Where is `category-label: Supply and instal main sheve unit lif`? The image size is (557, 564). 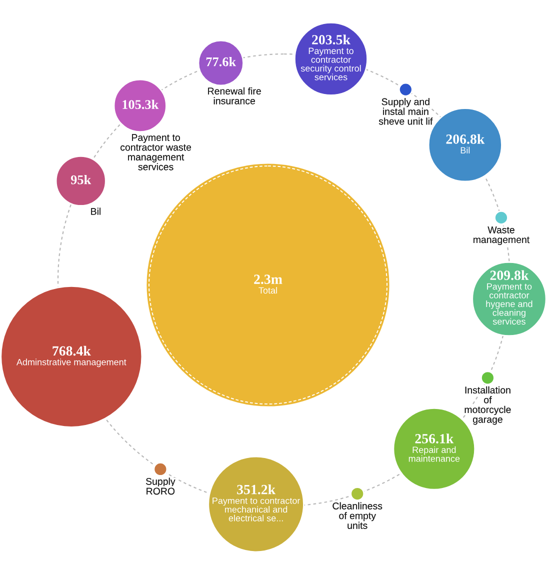
category-label: Supply and instal main sheve unit lif is located at coordinates (405, 111).